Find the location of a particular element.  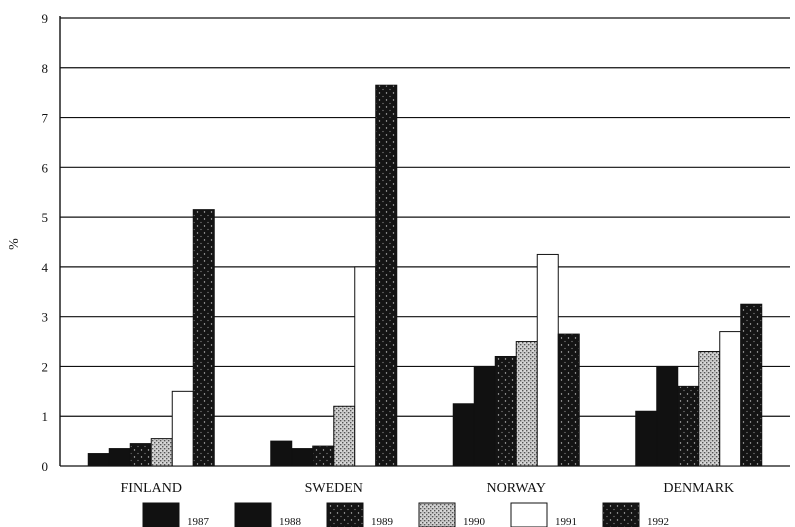

bar-norway-1988 is located at coordinates (484, 416).